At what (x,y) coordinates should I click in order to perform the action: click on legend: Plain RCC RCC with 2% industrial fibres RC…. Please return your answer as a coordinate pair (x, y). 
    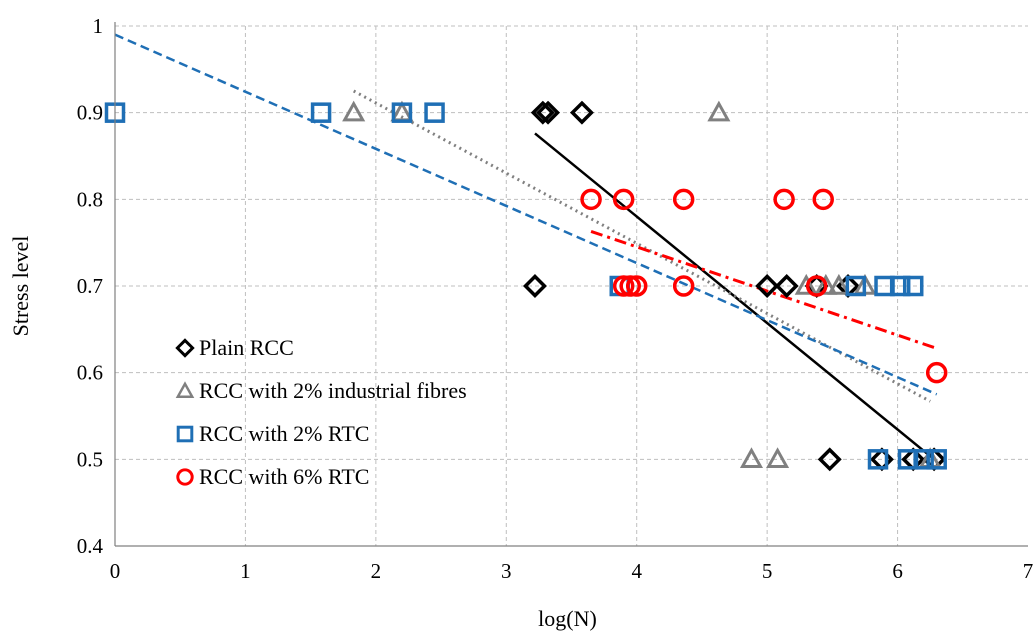
    Looking at the image, I should click on (321, 412).